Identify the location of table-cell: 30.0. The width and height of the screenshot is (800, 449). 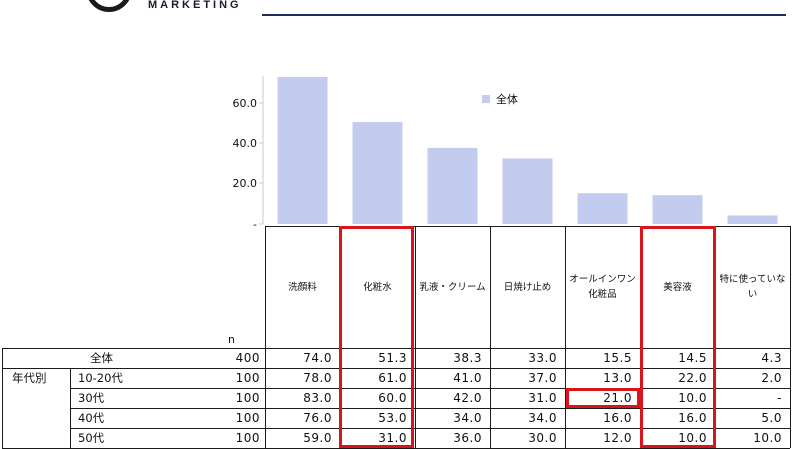
(542, 438).